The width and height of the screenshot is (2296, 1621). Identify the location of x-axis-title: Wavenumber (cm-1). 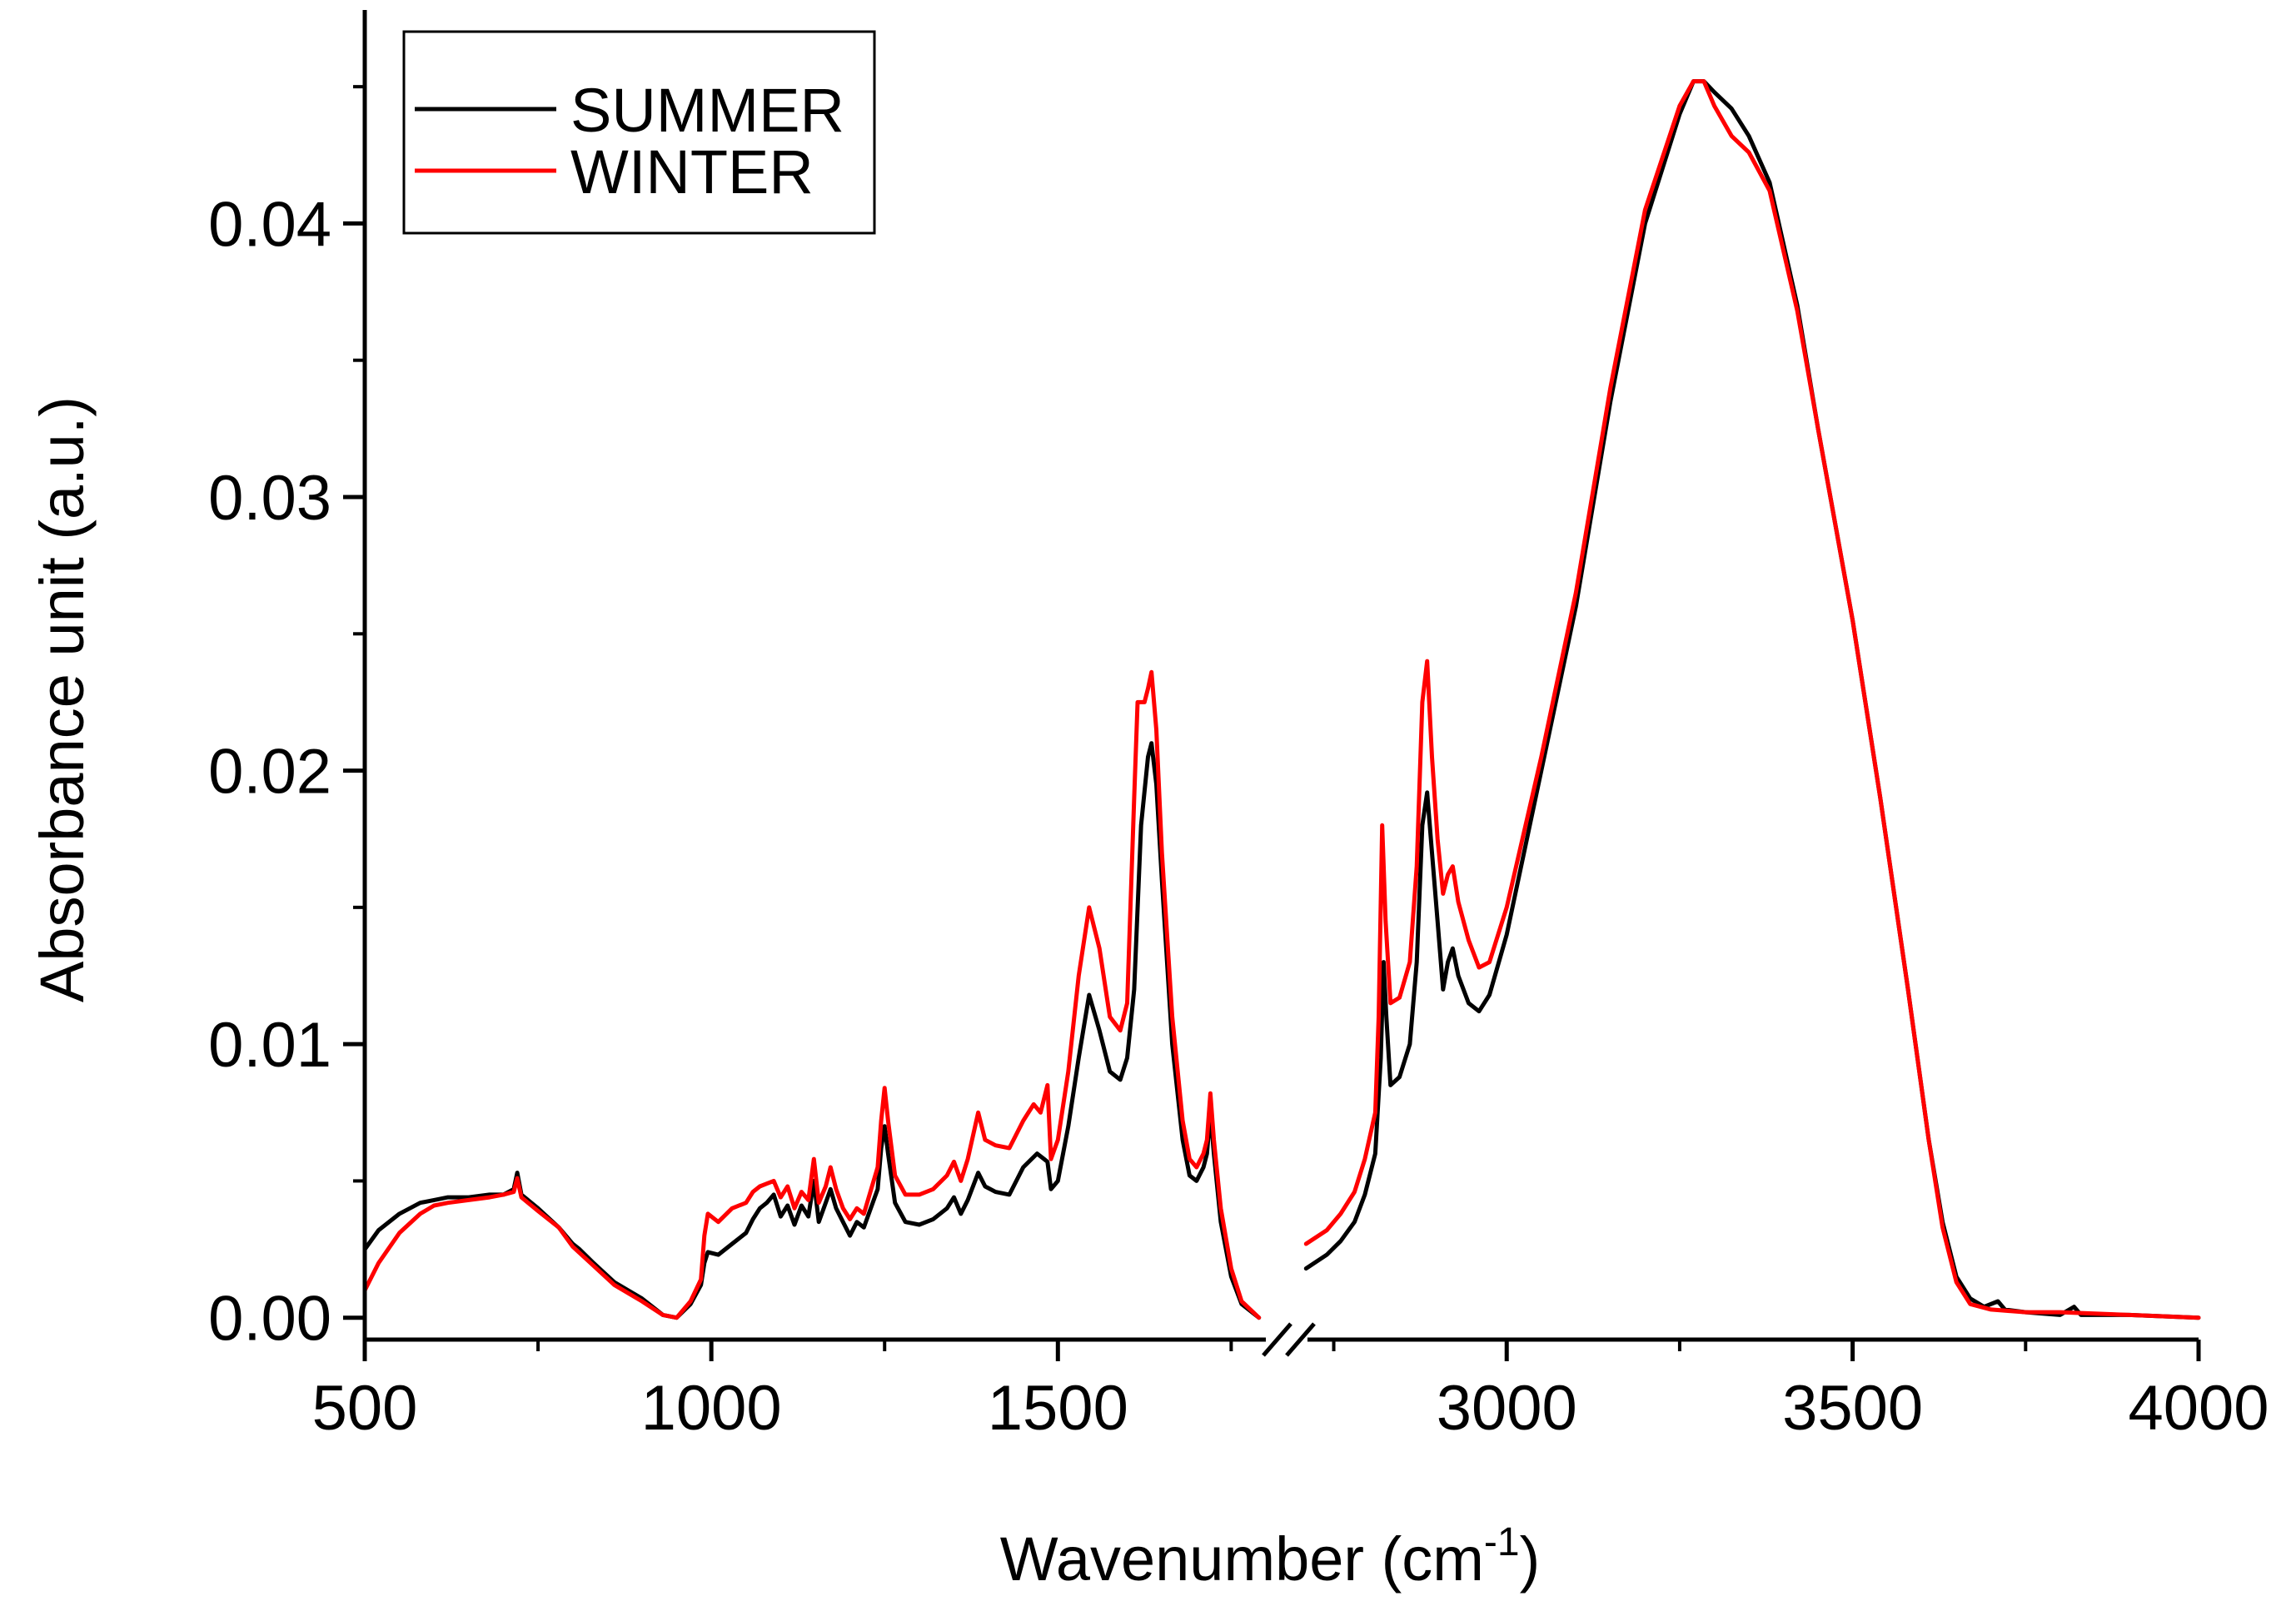
(1271, 1557).